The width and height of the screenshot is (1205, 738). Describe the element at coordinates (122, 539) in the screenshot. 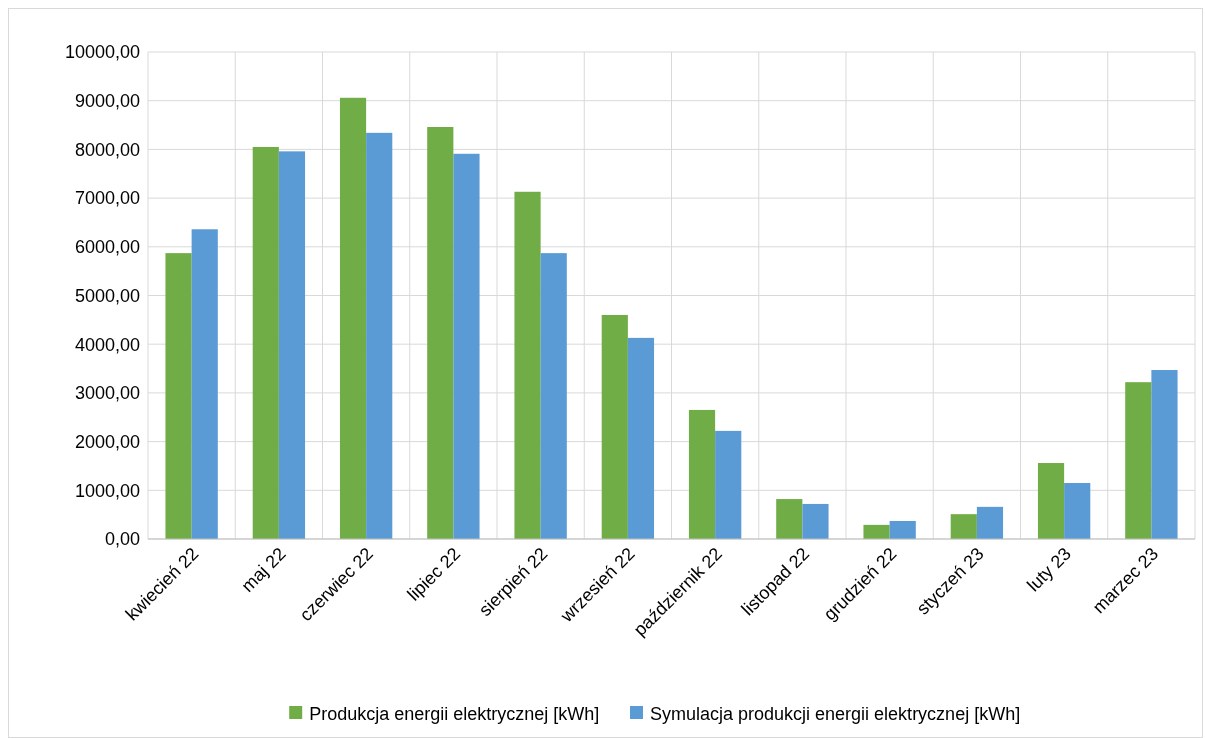

I see `y-tick-label: 0,00` at that location.